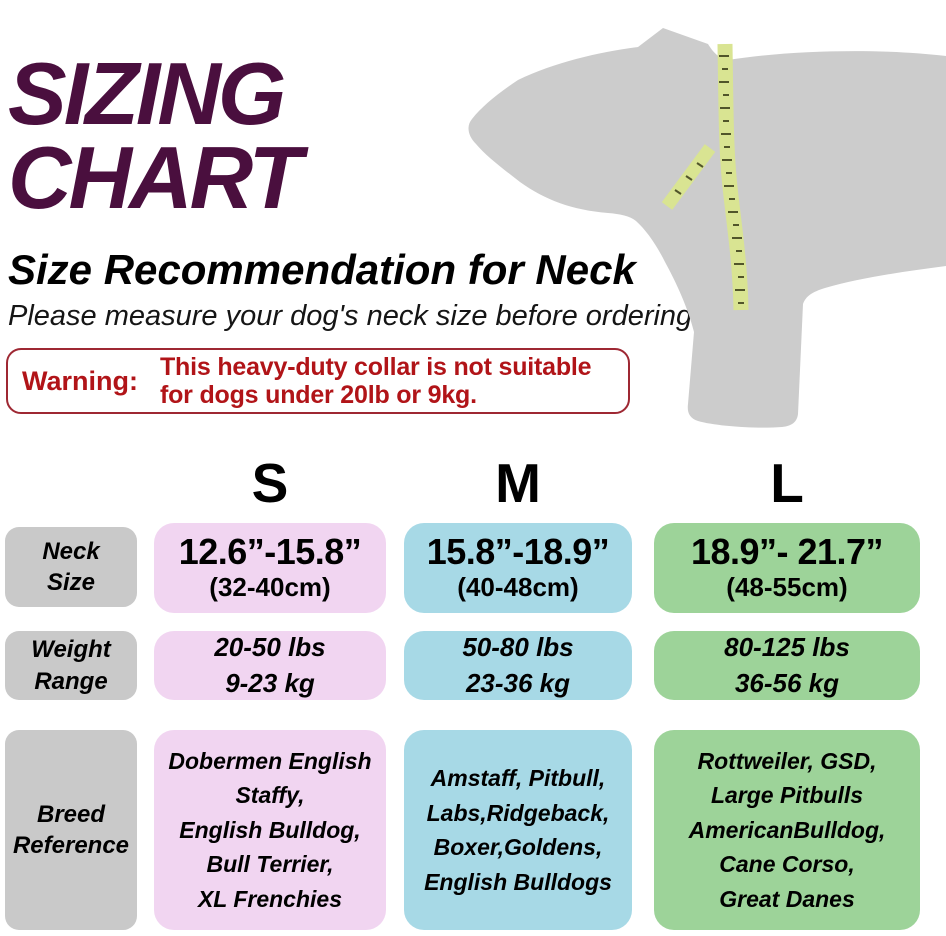  Describe the element at coordinates (787, 586) in the screenshot. I see `neck-size-l-metric: (48-55cm)` at that location.